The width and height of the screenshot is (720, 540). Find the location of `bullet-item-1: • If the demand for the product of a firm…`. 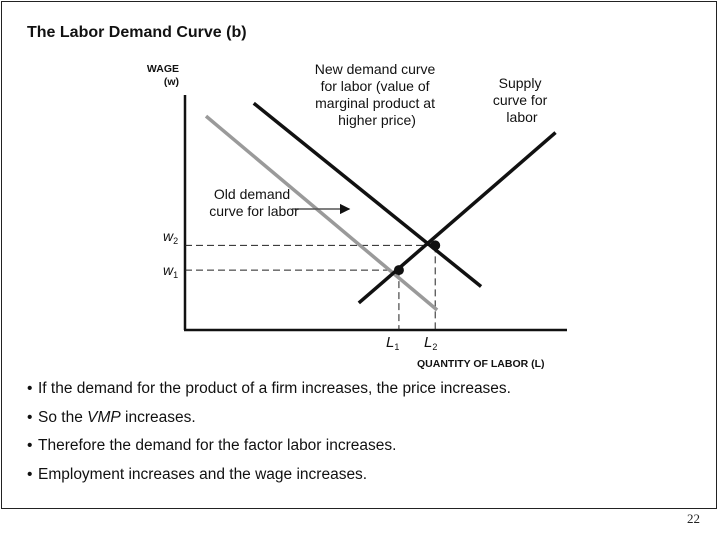

bullet-item-1: • If the demand for the product of a firm… is located at coordinates (269, 388).